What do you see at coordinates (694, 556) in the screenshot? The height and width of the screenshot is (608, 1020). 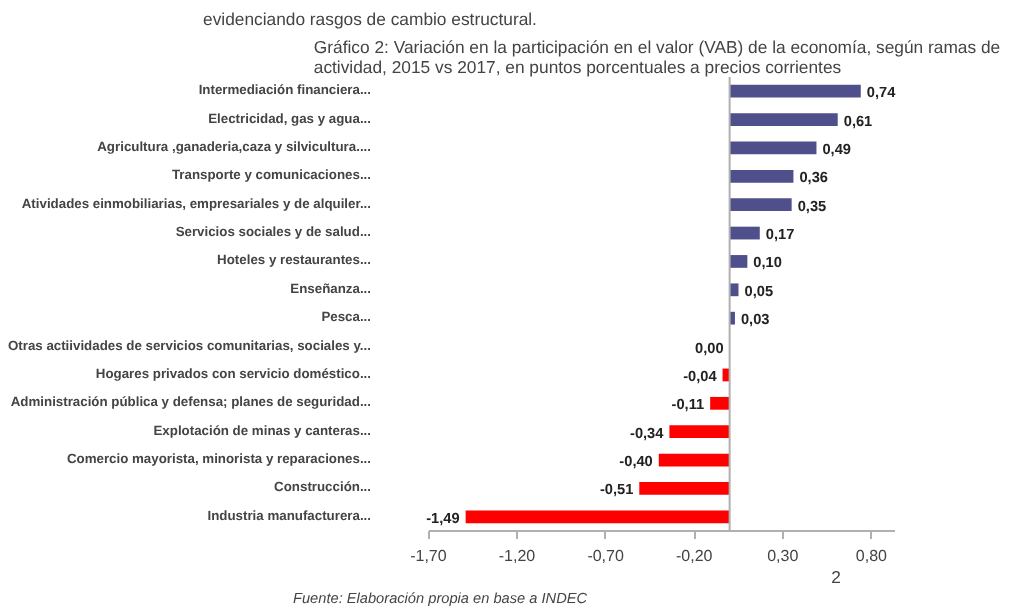 I see `x-tick-label: -0,20` at bounding box center [694, 556].